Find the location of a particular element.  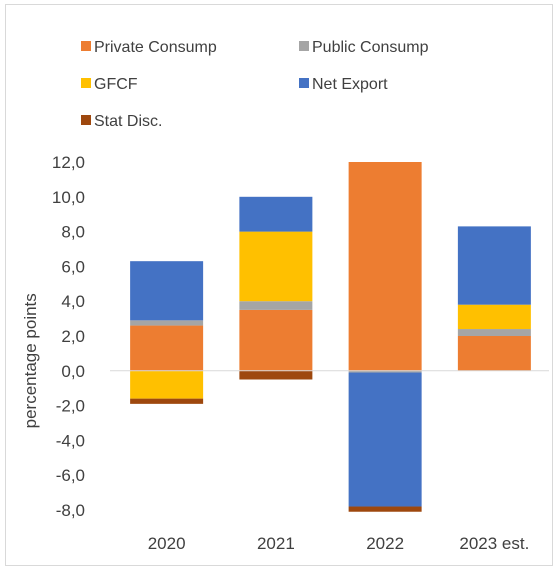

bar-gfcf-2021 is located at coordinates (276, 266).